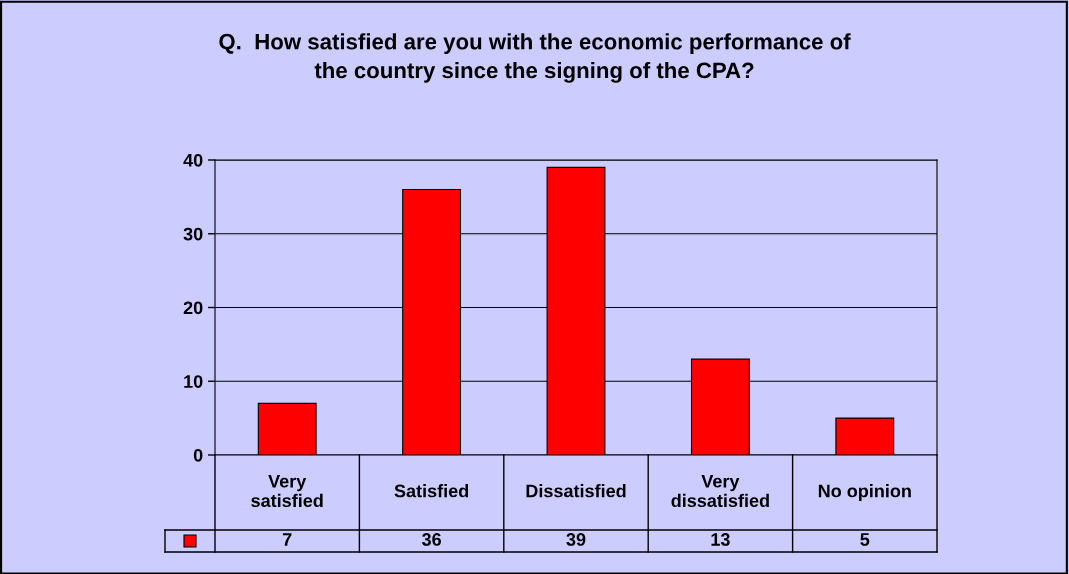  Describe the element at coordinates (193, 308) in the screenshot. I see `y-tick-label: 20` at that location.